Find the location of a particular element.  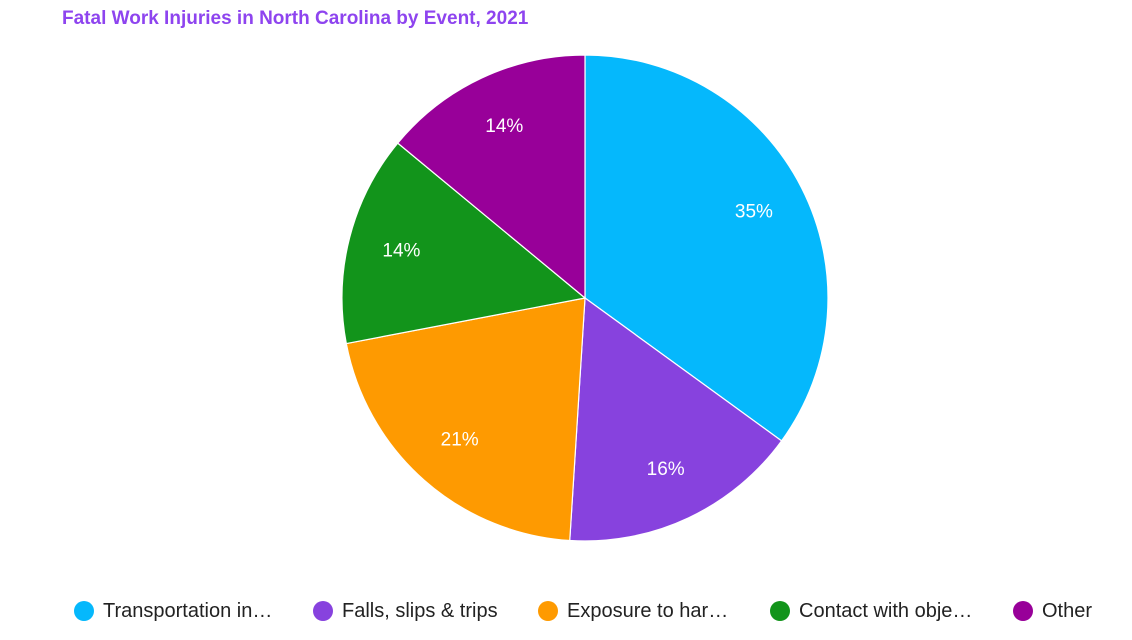

legend-label: Other is located at coordinates (1067, 610).